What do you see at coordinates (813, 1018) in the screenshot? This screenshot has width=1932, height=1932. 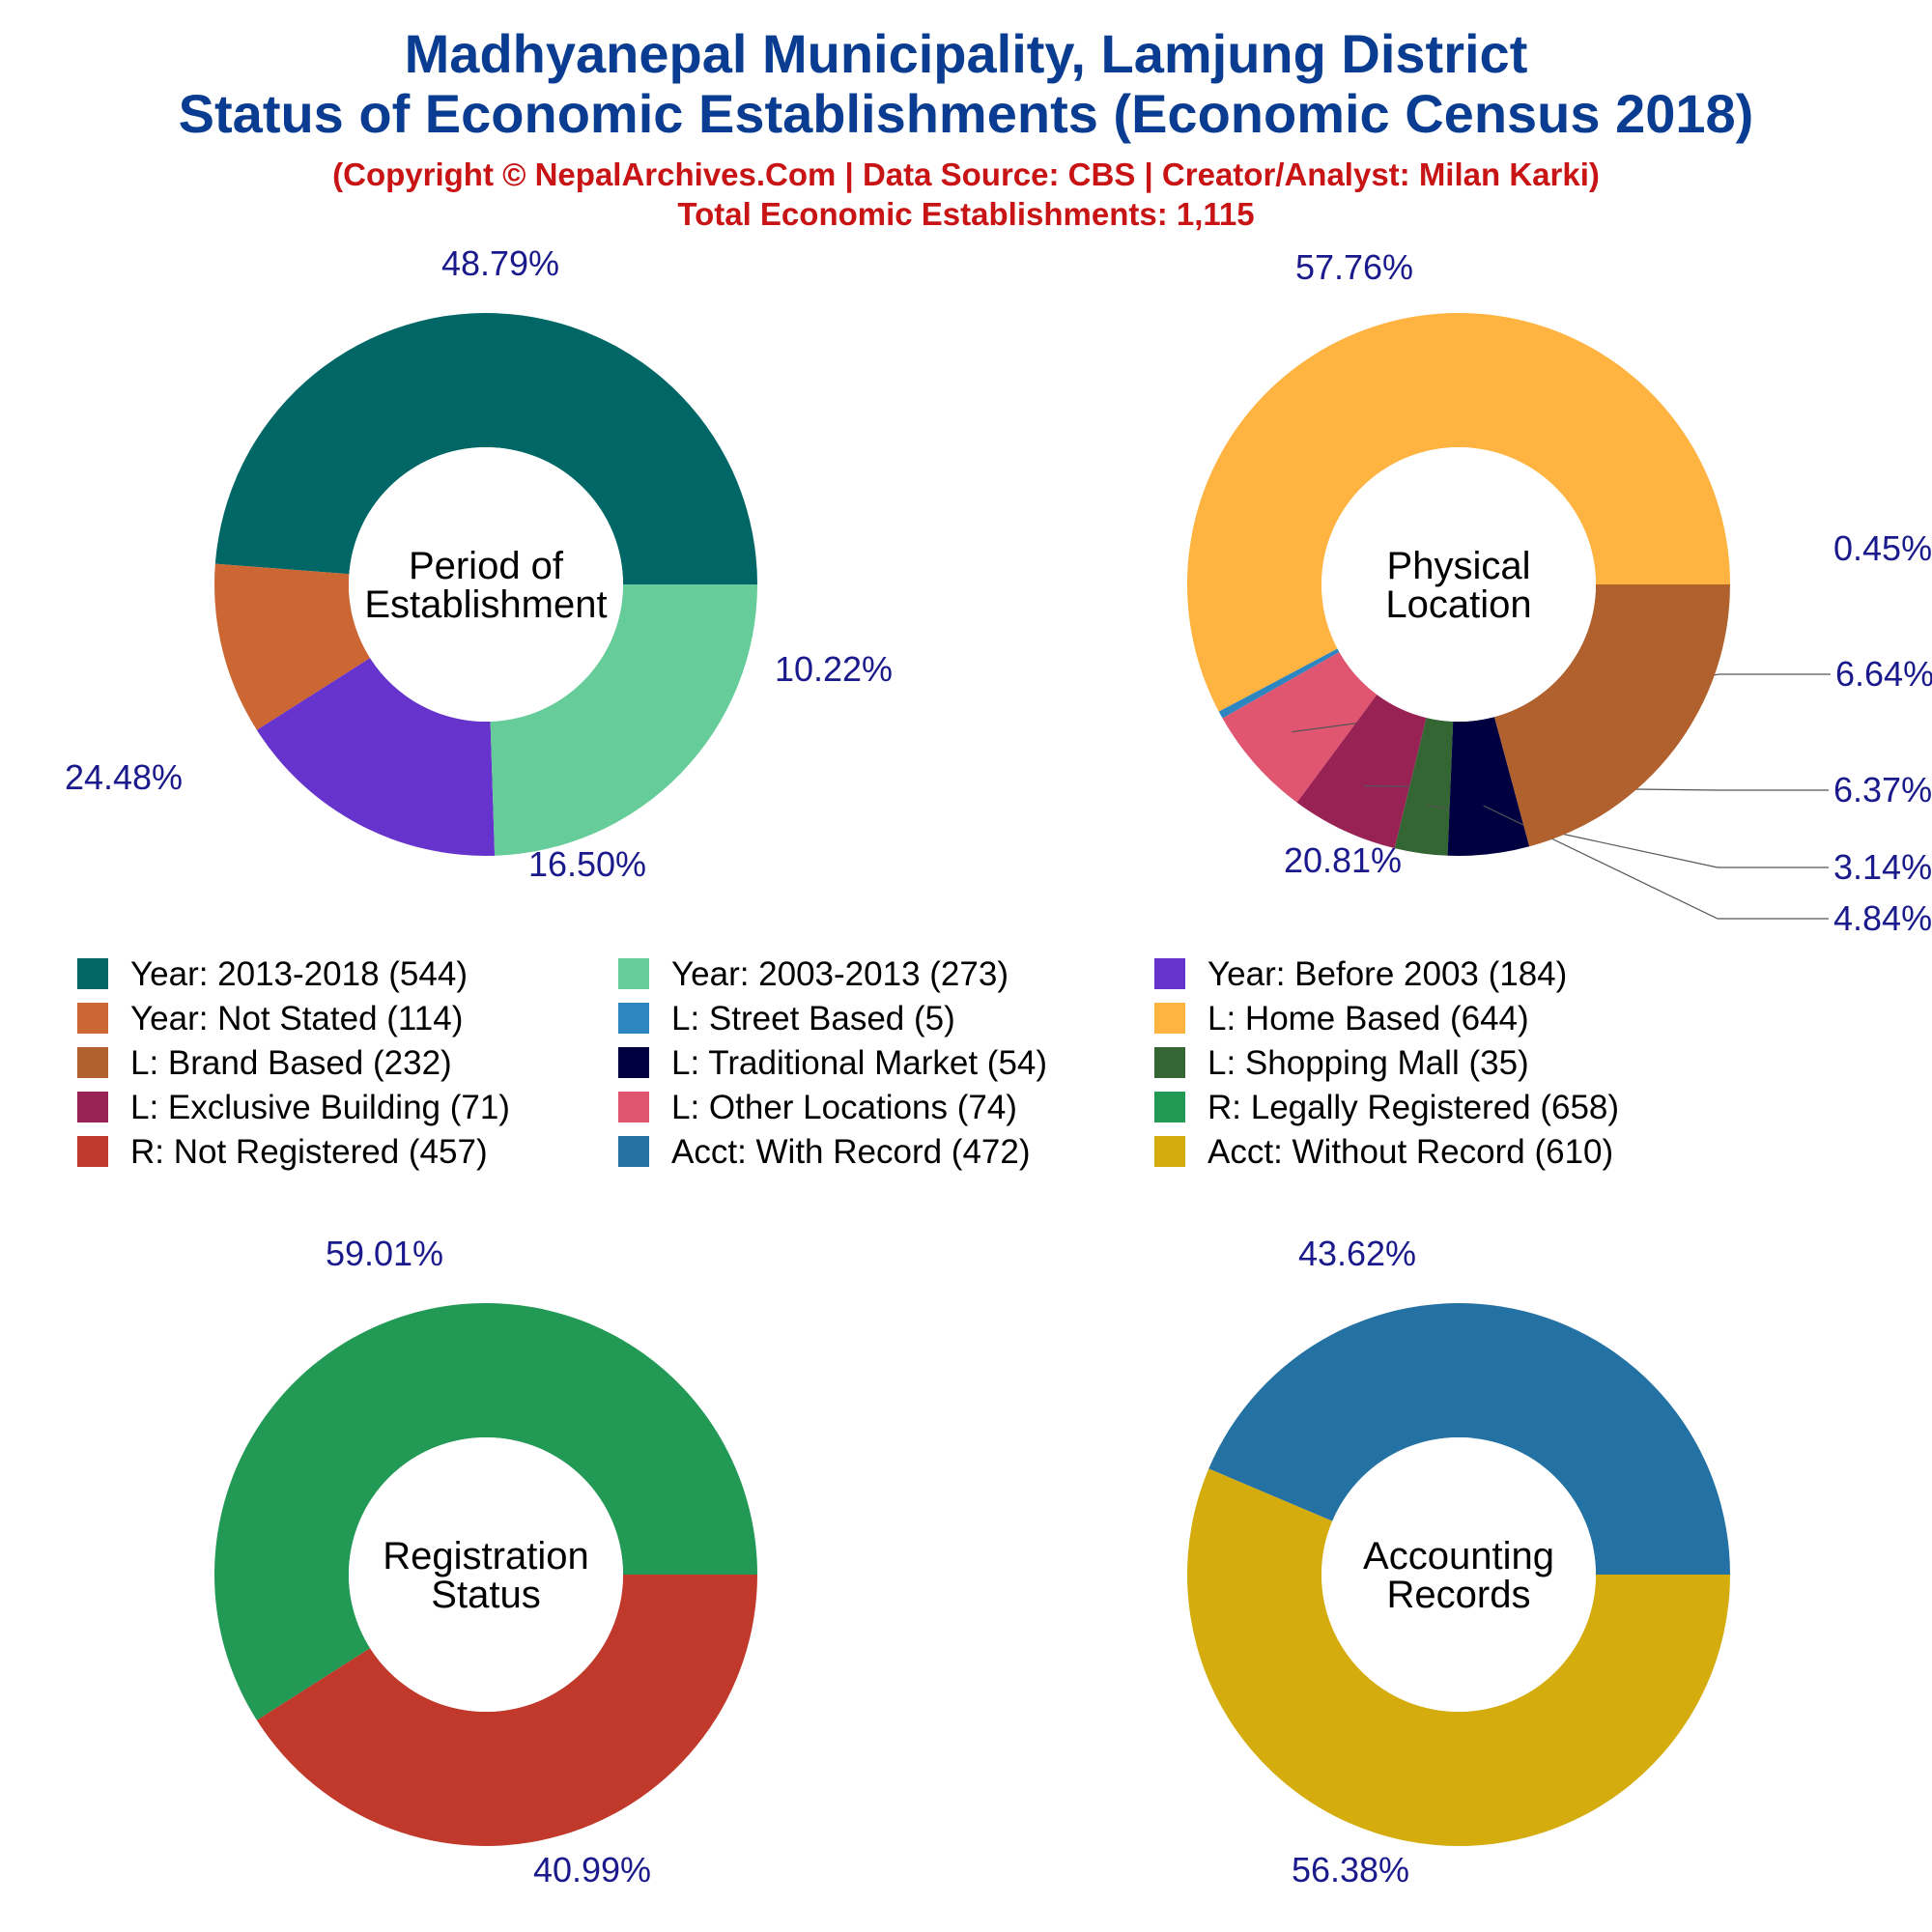 I see `legend-label: L: Street Based (5)` at bounding box center [813, 1018].